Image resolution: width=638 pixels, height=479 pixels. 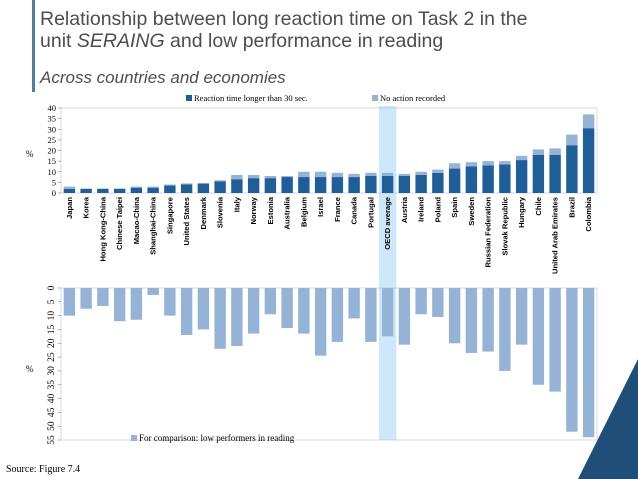 What do you see at coordinates (134, 438) in the screenshot?
I see `legend-swatch-low-performers` at bounding box center [134, 438].